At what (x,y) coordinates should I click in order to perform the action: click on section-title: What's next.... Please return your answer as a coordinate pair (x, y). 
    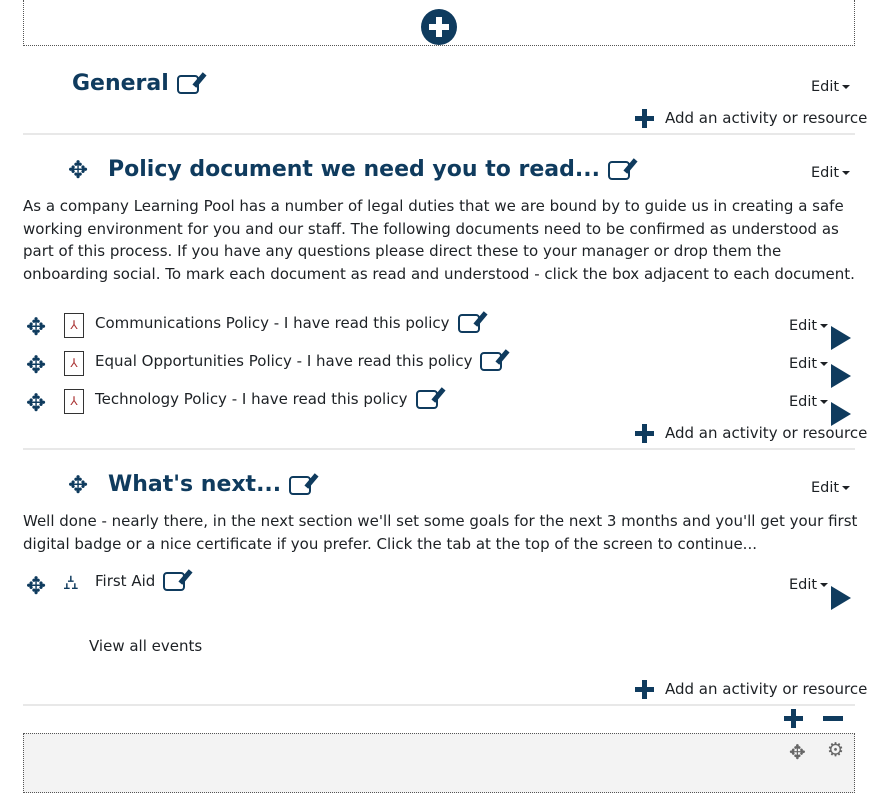
    Looking at the image, I should click on (210, 484).